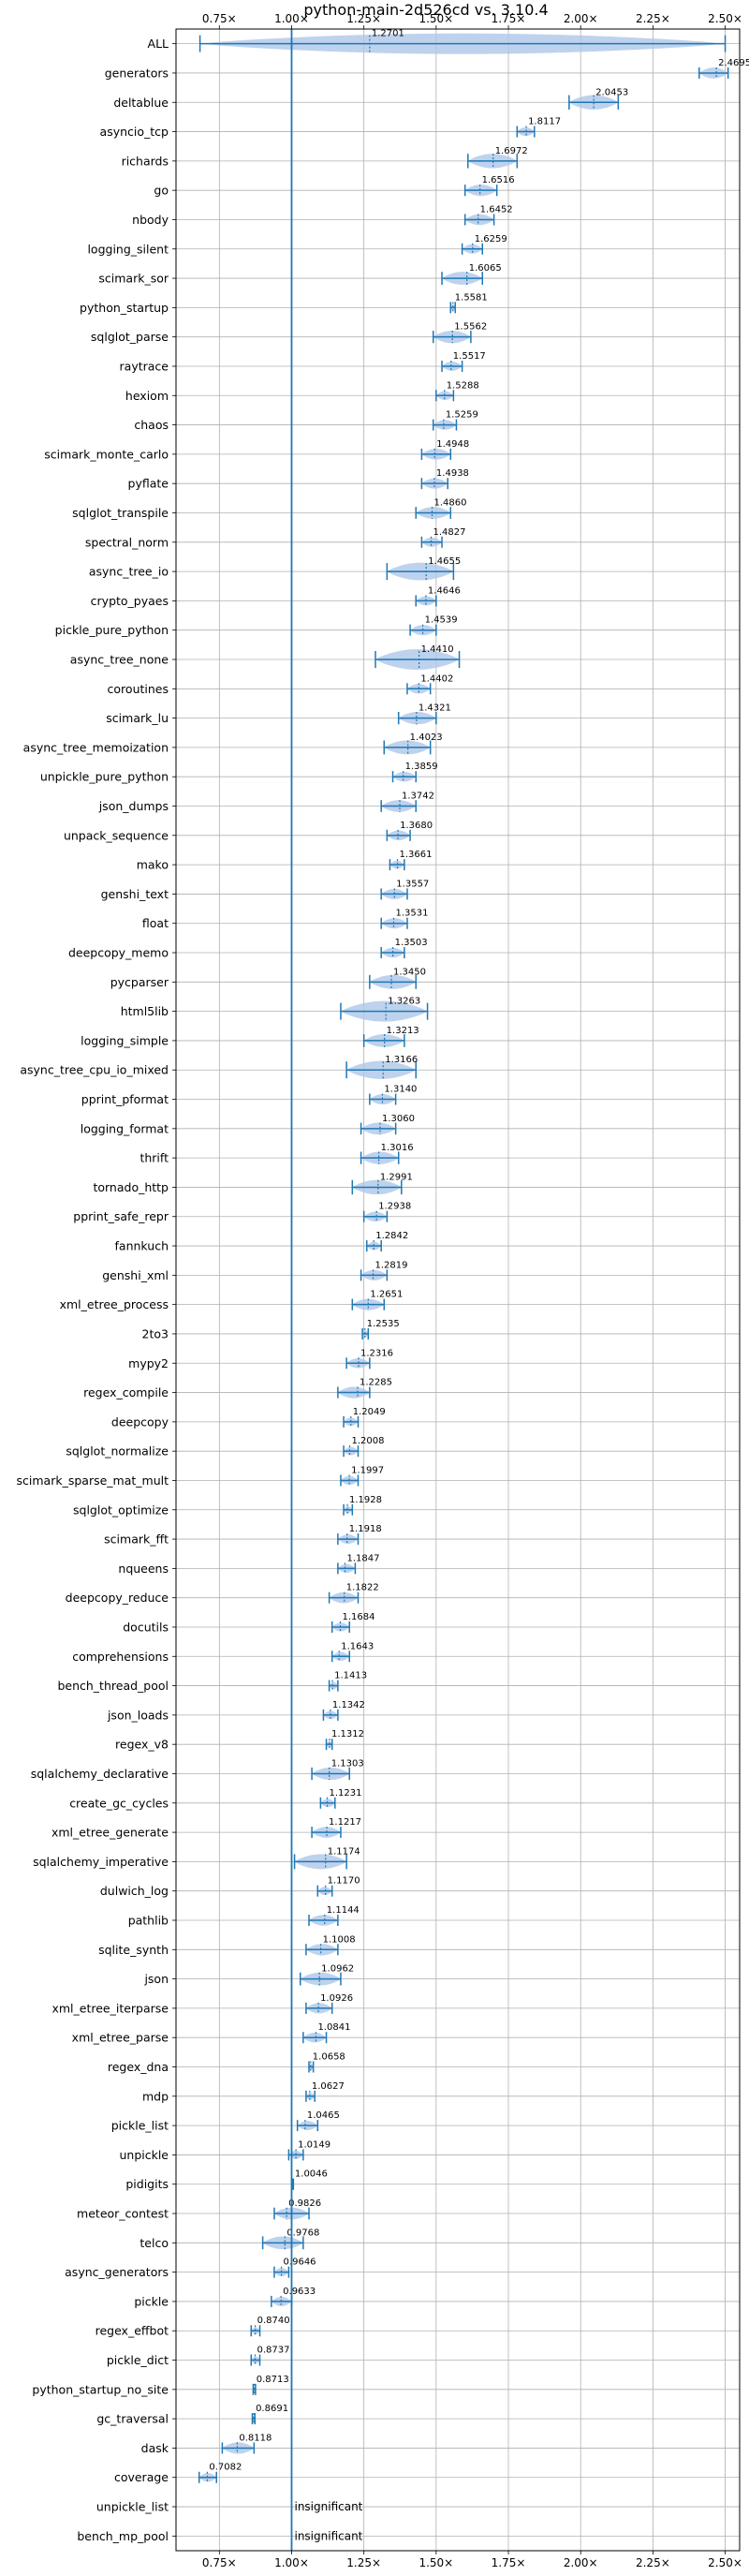  I want to click on benchmark-row: xml_etree_process 1.2651, so click(400, 1300).